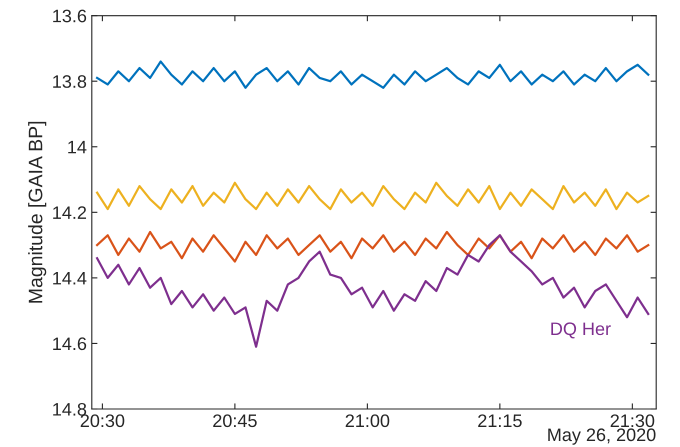 The width and height of the screenshot is (680, 447). What do you see at coordinates (632, 421) in the screenshot?
I see `x-tick-label: 21:30` at bounding box center [632, 421].